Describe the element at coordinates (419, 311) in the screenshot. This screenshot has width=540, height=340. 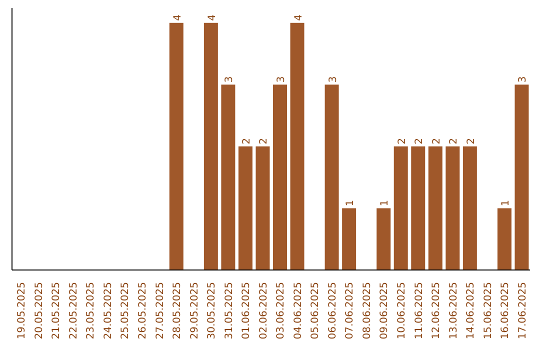
I see `x-tick-label: 11.06.2025` at that location.